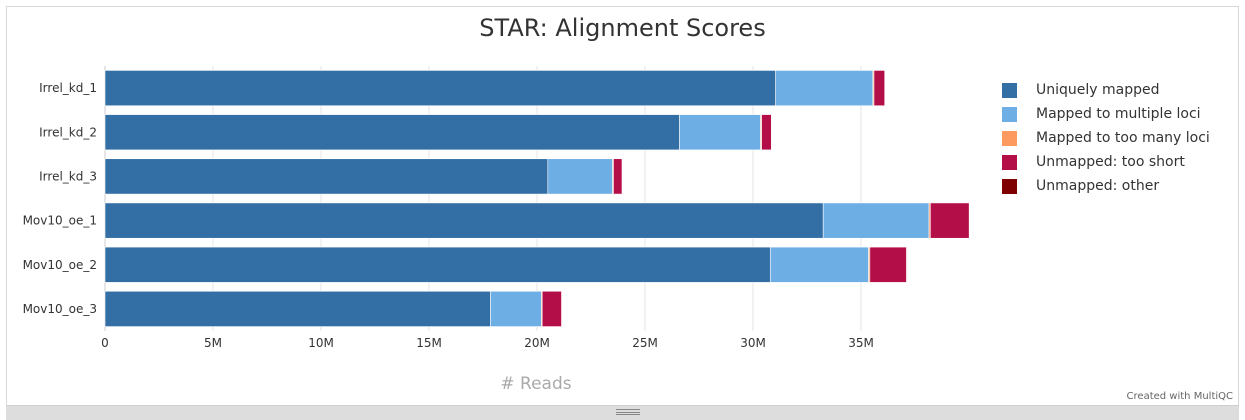  Describe the element at coordinates (753, 343) in the screenshot. I see `x-tick-label: 30M` at that location.